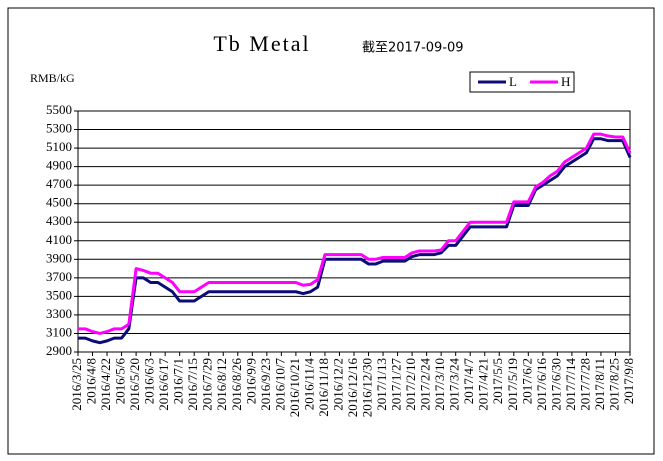  What do you see at coordinates (294, 387) in the screenshot?
I see `x-tick-label: 2016/10/21` at bounding box center [294, 387].